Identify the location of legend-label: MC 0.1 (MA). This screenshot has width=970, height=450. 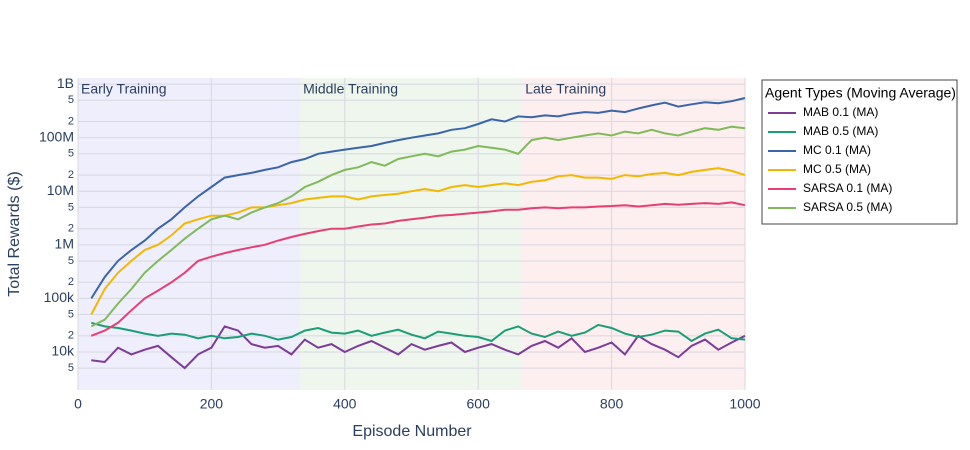
(837, 150).